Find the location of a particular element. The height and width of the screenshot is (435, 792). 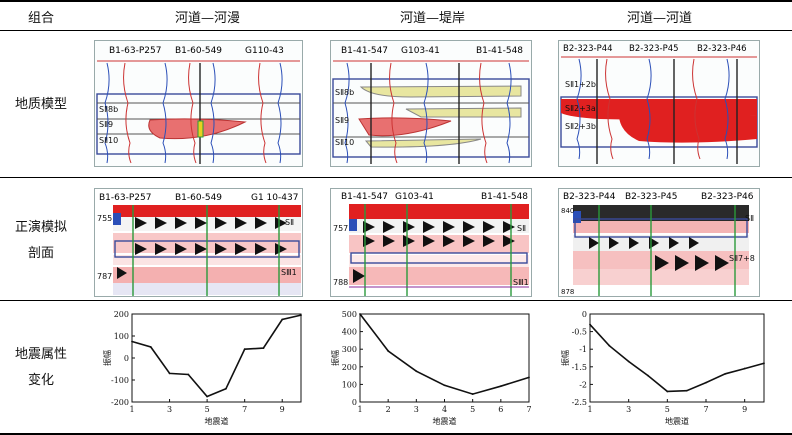

x-tick-label: 2 is located at coordinates (388, 409).